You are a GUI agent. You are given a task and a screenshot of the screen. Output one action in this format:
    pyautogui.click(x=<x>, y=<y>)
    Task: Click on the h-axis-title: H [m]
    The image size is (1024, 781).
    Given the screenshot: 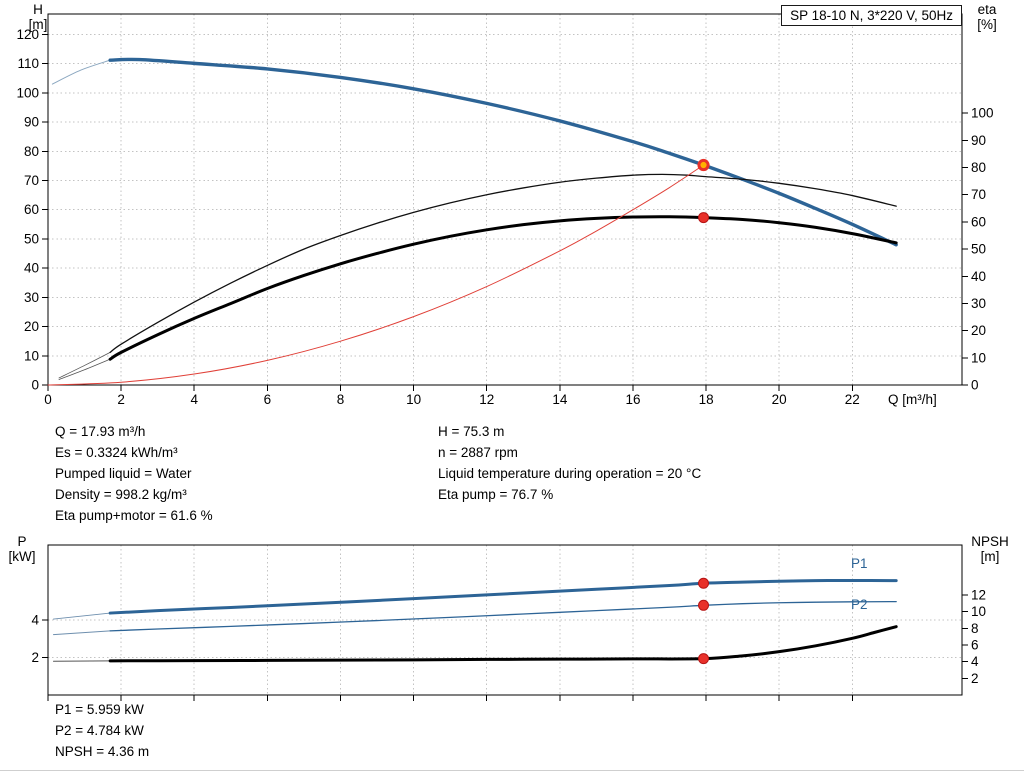 What is the action you would take?
    pyautogui.click(x=38, y=17)
    